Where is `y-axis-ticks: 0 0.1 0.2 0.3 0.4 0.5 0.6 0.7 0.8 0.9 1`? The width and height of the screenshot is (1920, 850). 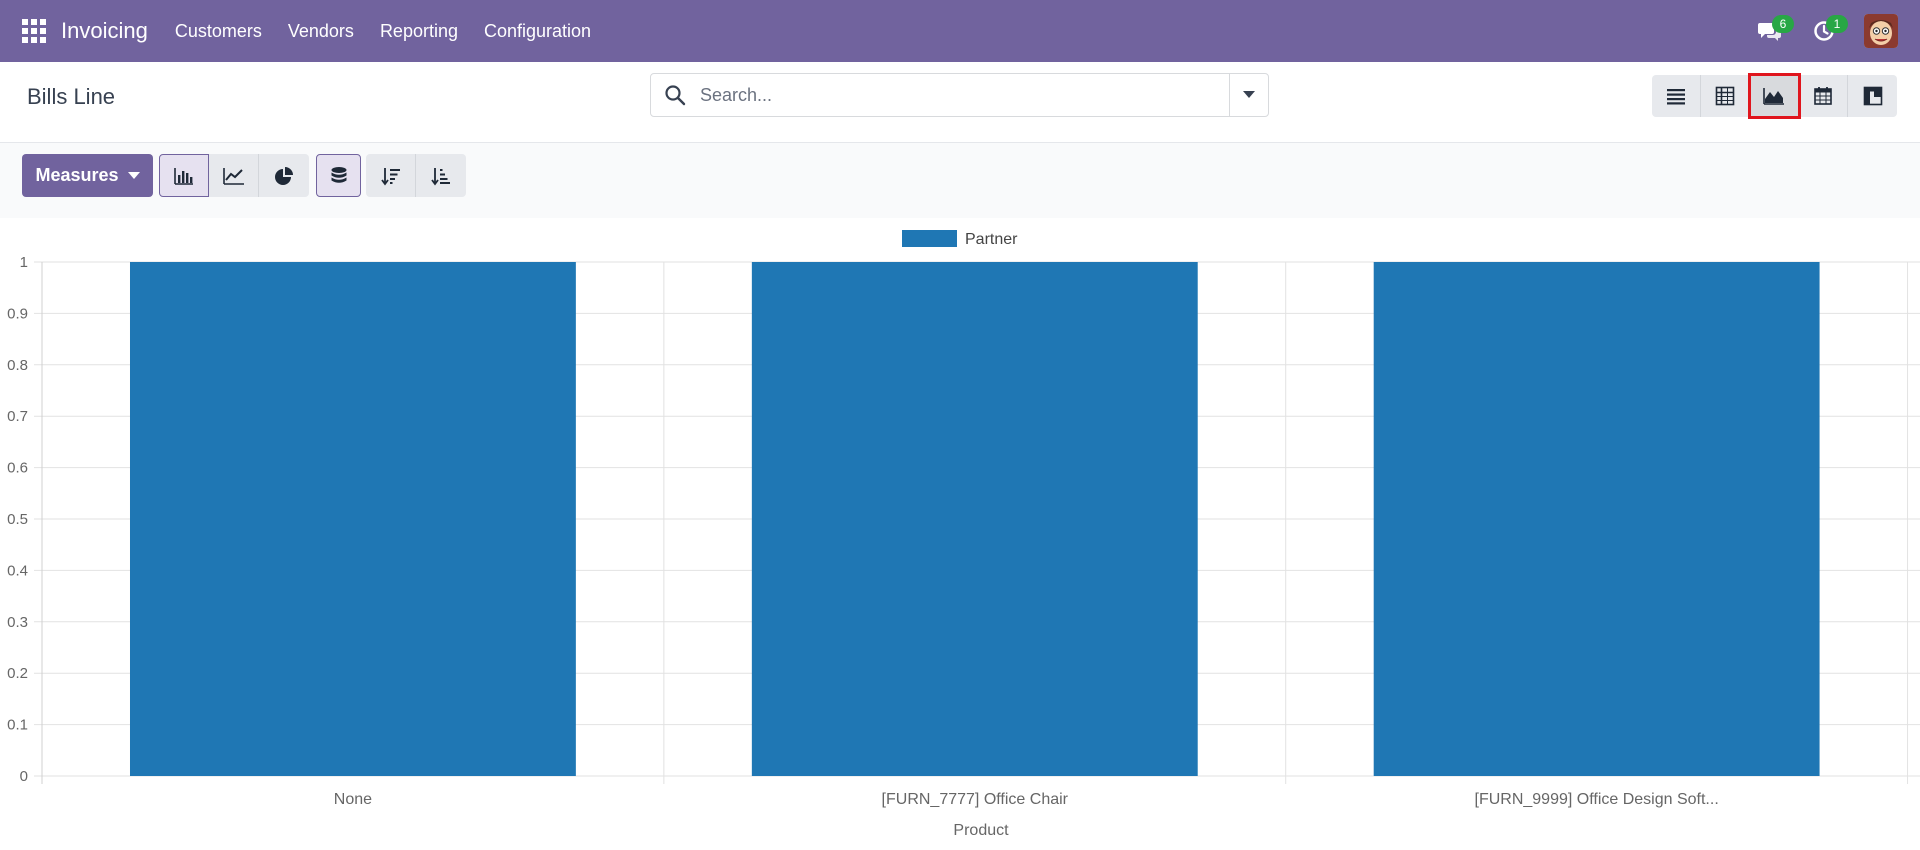 y-axis-ticks: 0 0.1 0.2 0.3 0.4 0.5 0.6 0.7 0.8 0.9 1 is located at coordinates (17, 519).